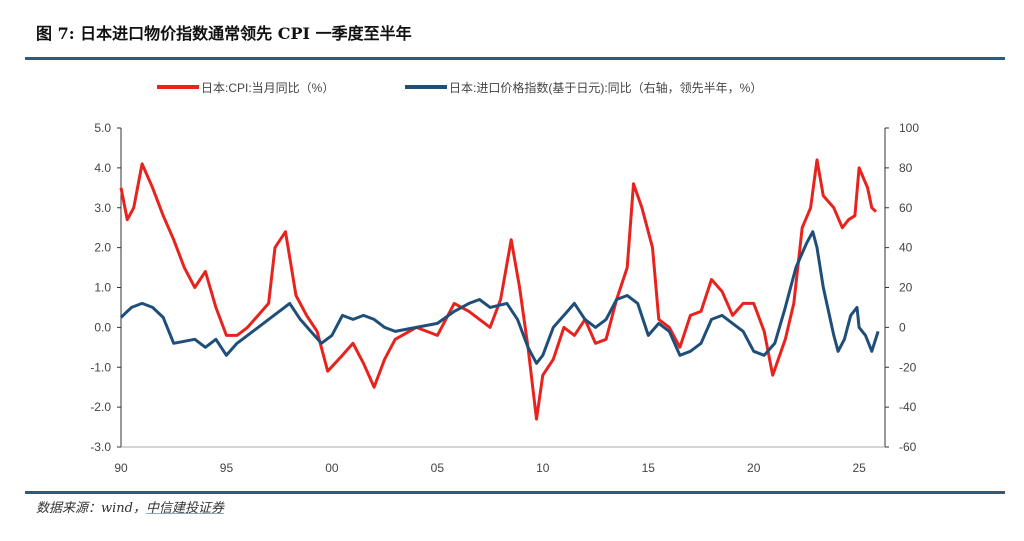 This screenshot has width=1024, height=541. I want to click on source-note: 数据来源：wind，中信建投证券, so click(130, 506).